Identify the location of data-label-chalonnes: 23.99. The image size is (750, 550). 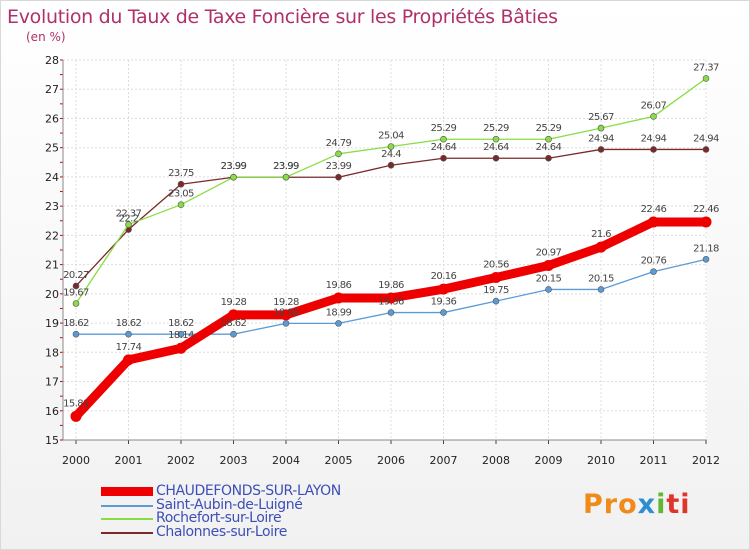
(339, 166).